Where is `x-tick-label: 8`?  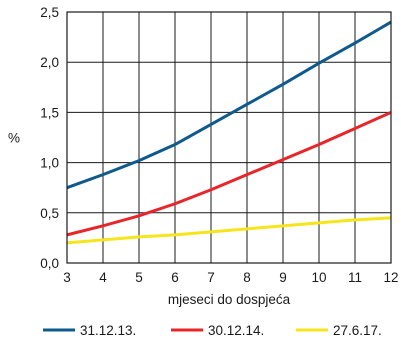
x-tick-label: 8 is located at coordinates (247, 277).